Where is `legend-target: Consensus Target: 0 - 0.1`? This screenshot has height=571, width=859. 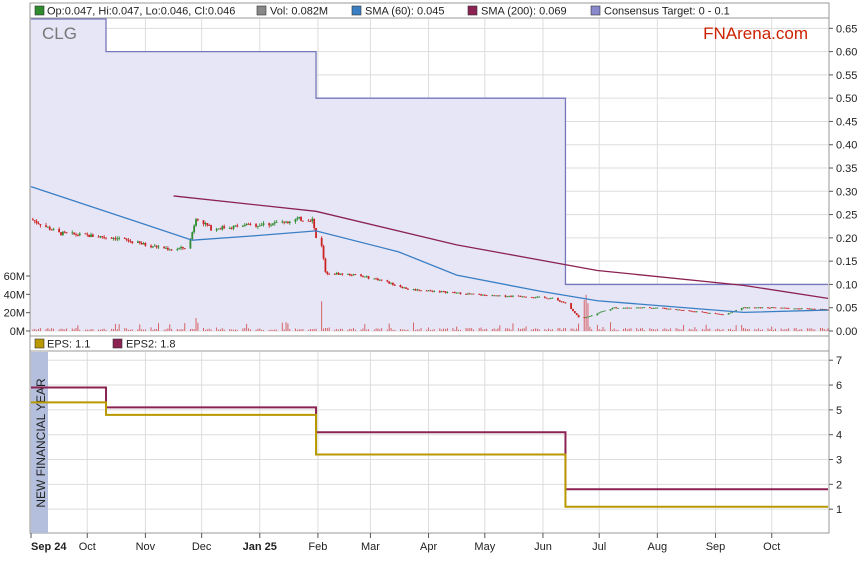
legend-target: Consensus Target: 0 - 0.1 is located at coordinates (660, 12).